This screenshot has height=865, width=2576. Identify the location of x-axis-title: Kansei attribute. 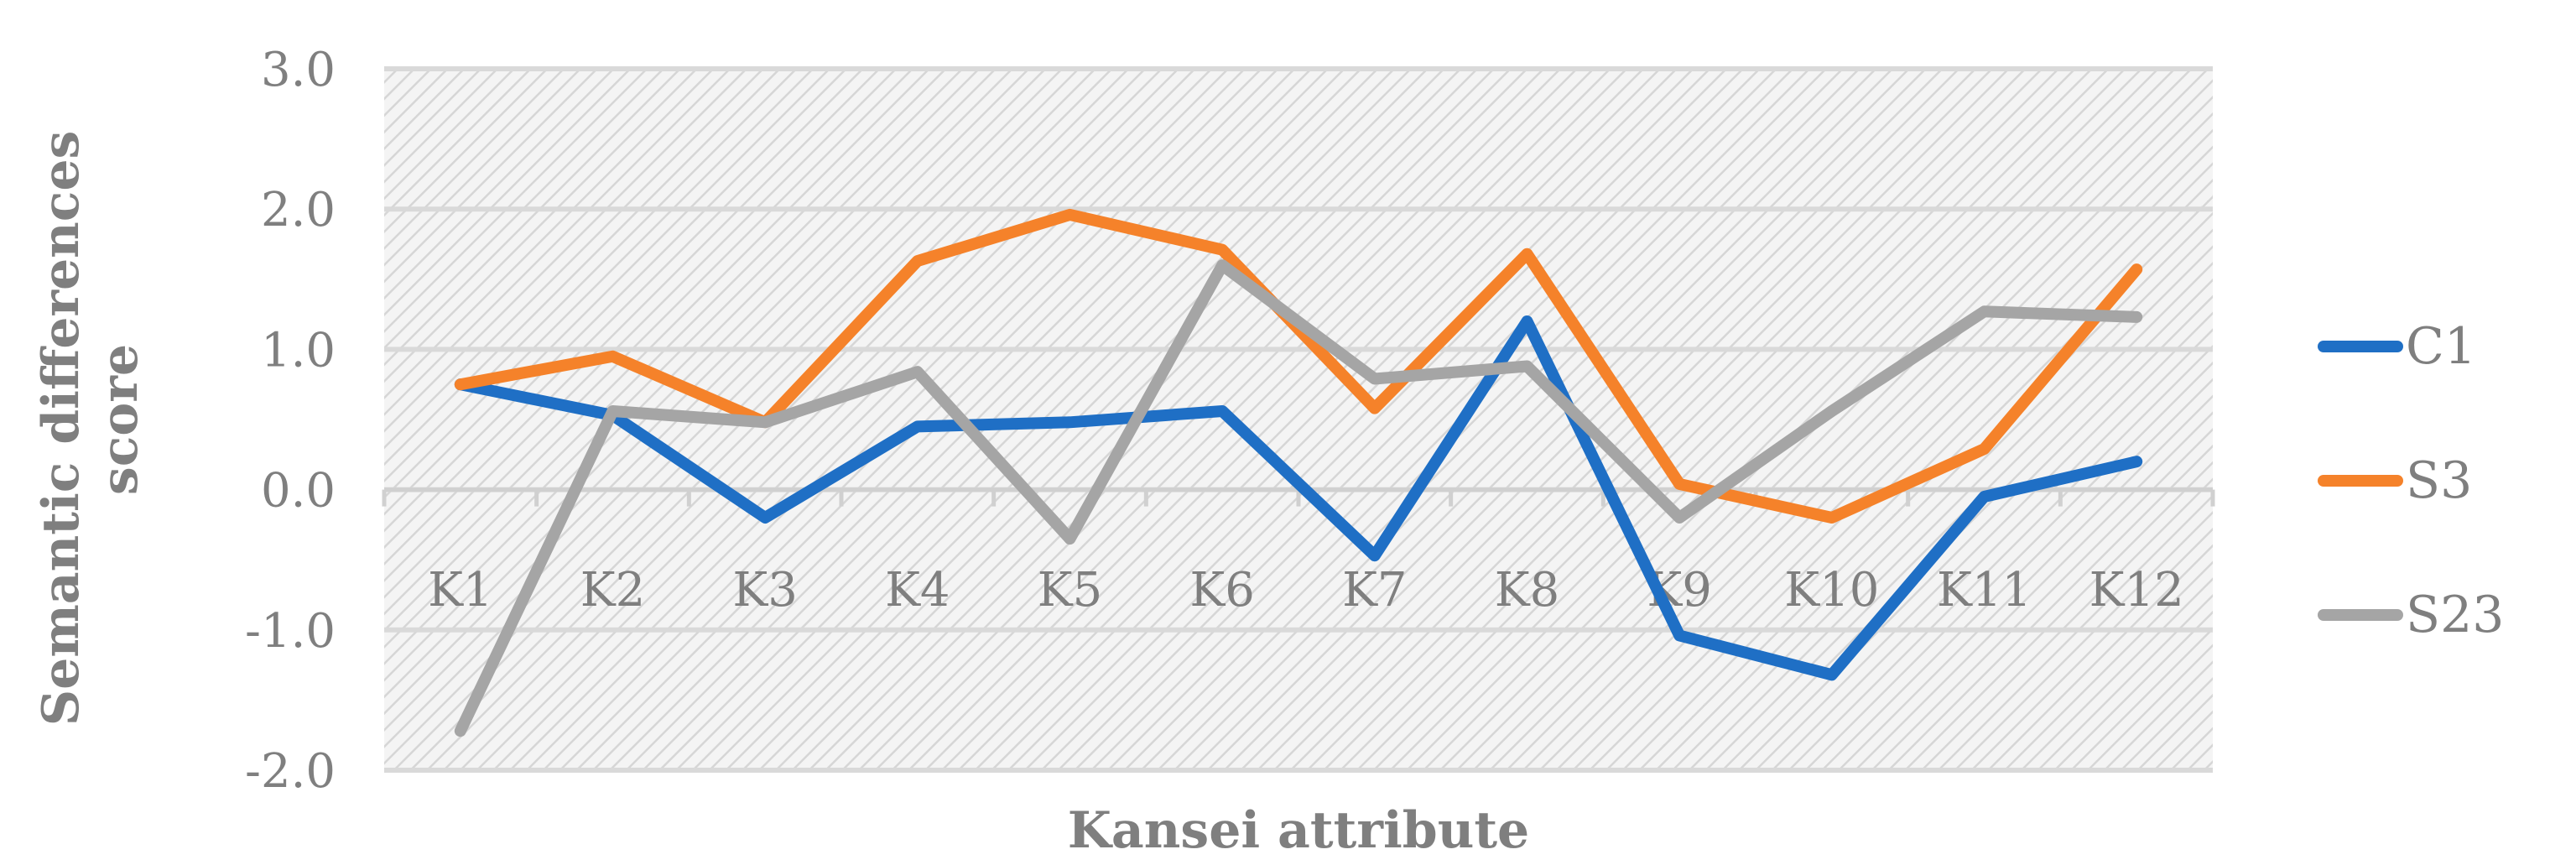
(1298, 830).